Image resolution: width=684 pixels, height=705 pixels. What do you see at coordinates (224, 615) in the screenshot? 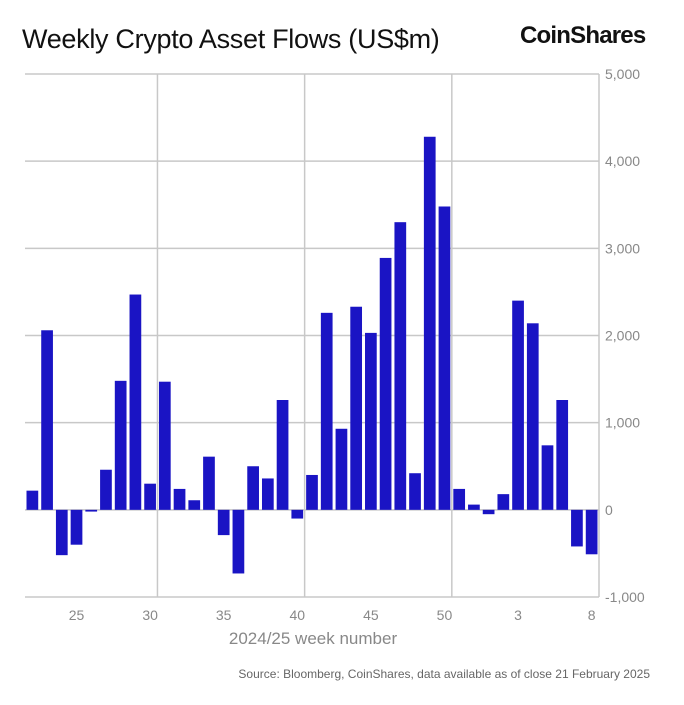
I see `x-tick-label: 35` at bounding box center [224, 615].